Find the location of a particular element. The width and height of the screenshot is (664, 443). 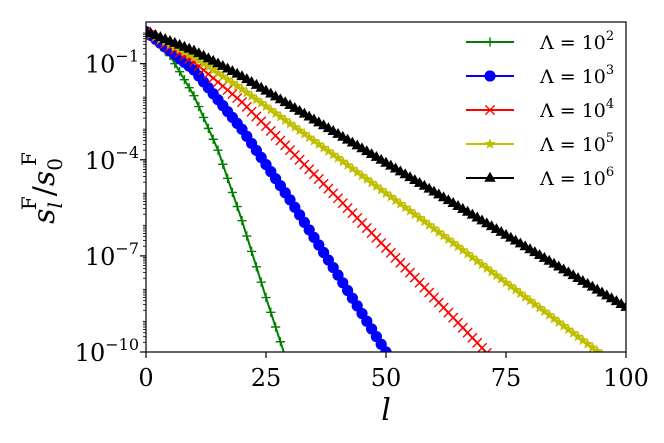

x-tick-label: 50 is located at coordinates (386, 378).